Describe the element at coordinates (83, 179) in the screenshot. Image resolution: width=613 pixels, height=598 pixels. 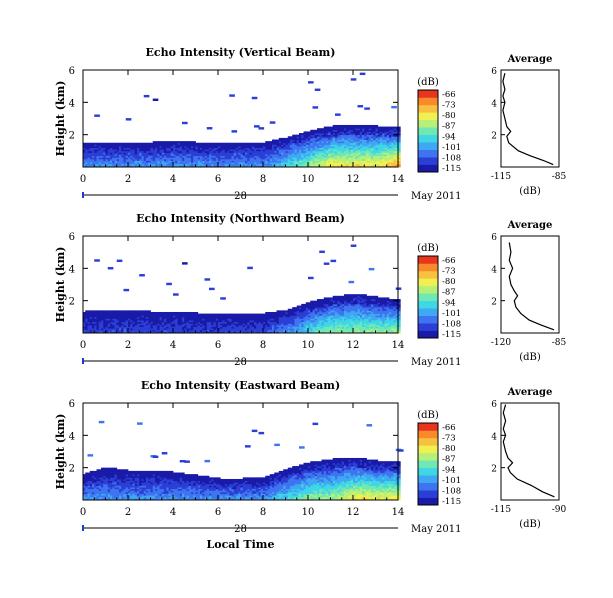
I see `x-tick-label: 0` at that location.